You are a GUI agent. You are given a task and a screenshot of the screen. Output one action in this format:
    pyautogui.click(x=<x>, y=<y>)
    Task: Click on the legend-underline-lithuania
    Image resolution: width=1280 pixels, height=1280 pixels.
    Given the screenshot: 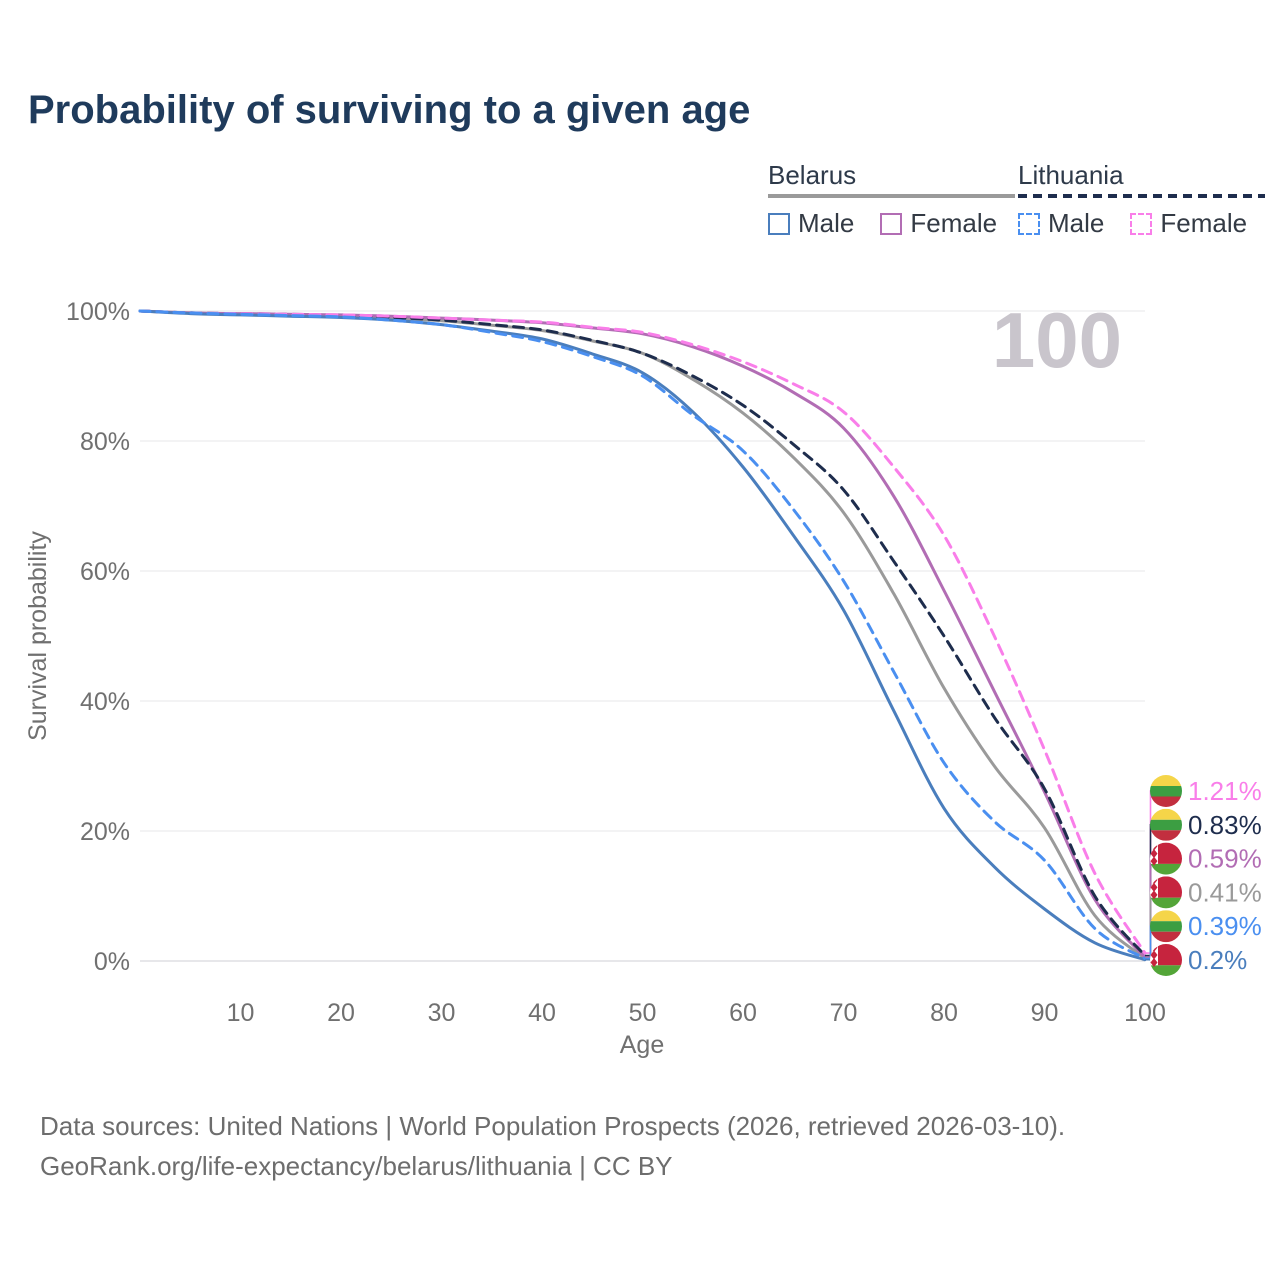 What is the action you would take?
    pyautogui.click(x=1142, y=196)
    